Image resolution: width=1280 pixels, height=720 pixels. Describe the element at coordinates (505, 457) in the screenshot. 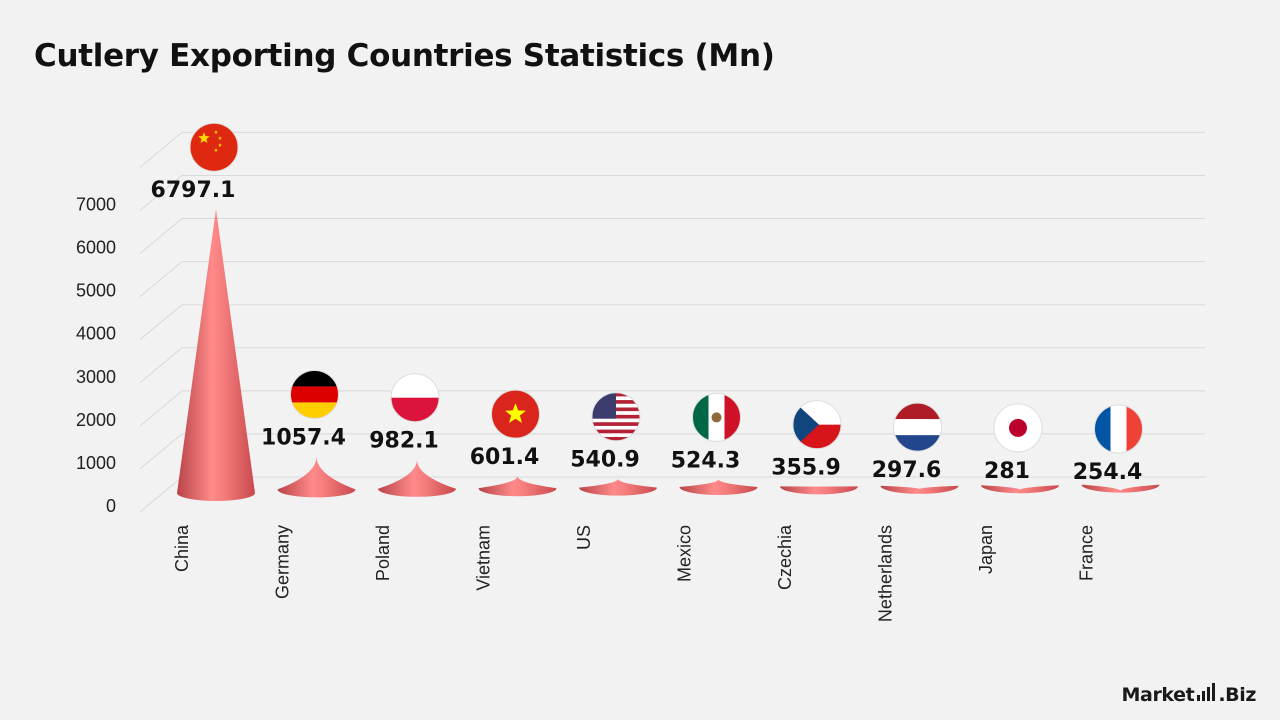

I see `value-label: 601.4` at that location.